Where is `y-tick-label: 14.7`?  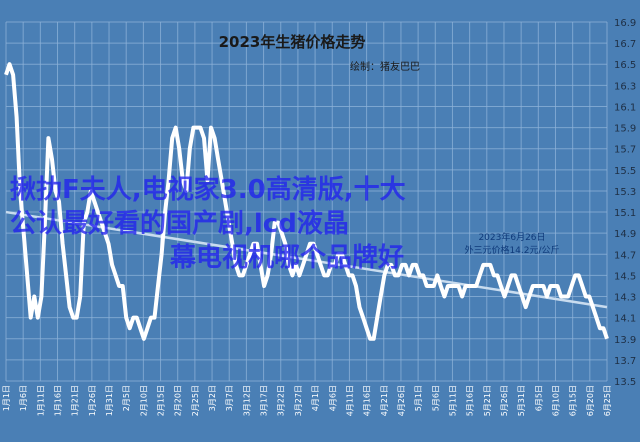
y-tick-label: 14.7 is located at coordinates (625, 255).